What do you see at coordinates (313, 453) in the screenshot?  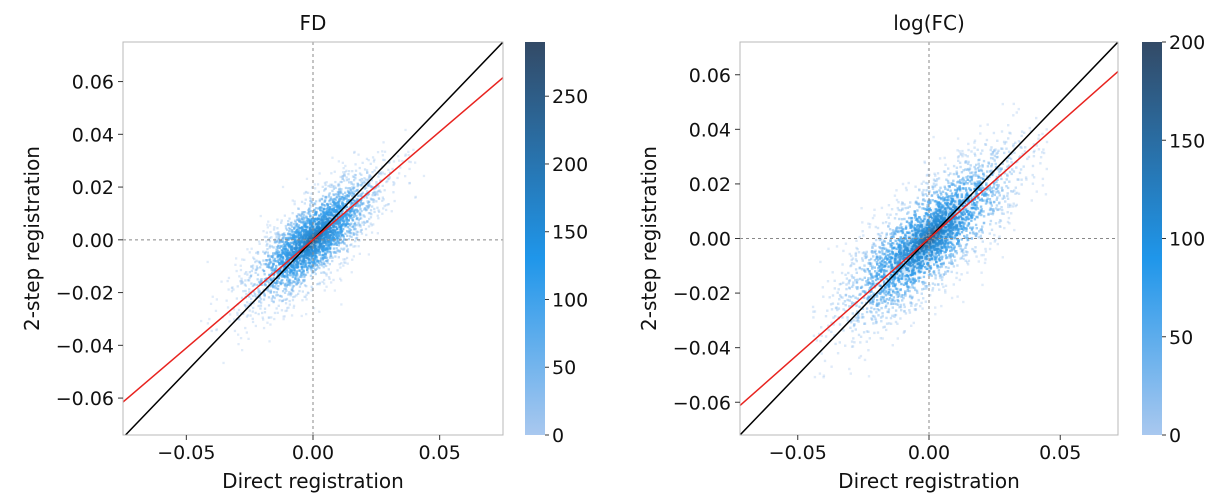 I see `x-tick-label: 0.00` at bounding box center [313, 453].